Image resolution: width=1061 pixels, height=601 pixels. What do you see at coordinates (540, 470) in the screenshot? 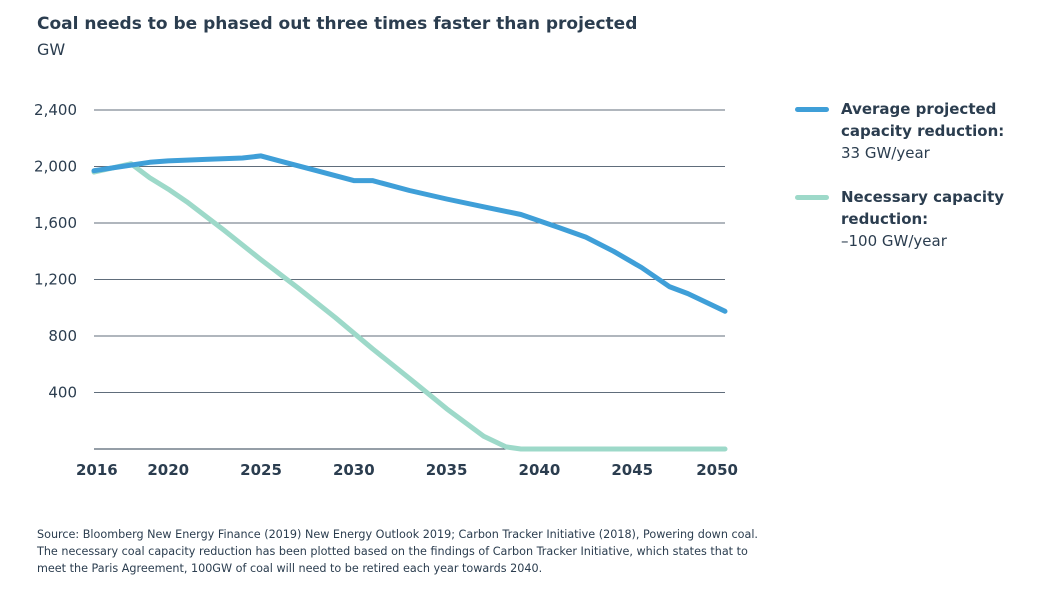
I see `x-tick-label: 2040` at bounding box center [540, 470].